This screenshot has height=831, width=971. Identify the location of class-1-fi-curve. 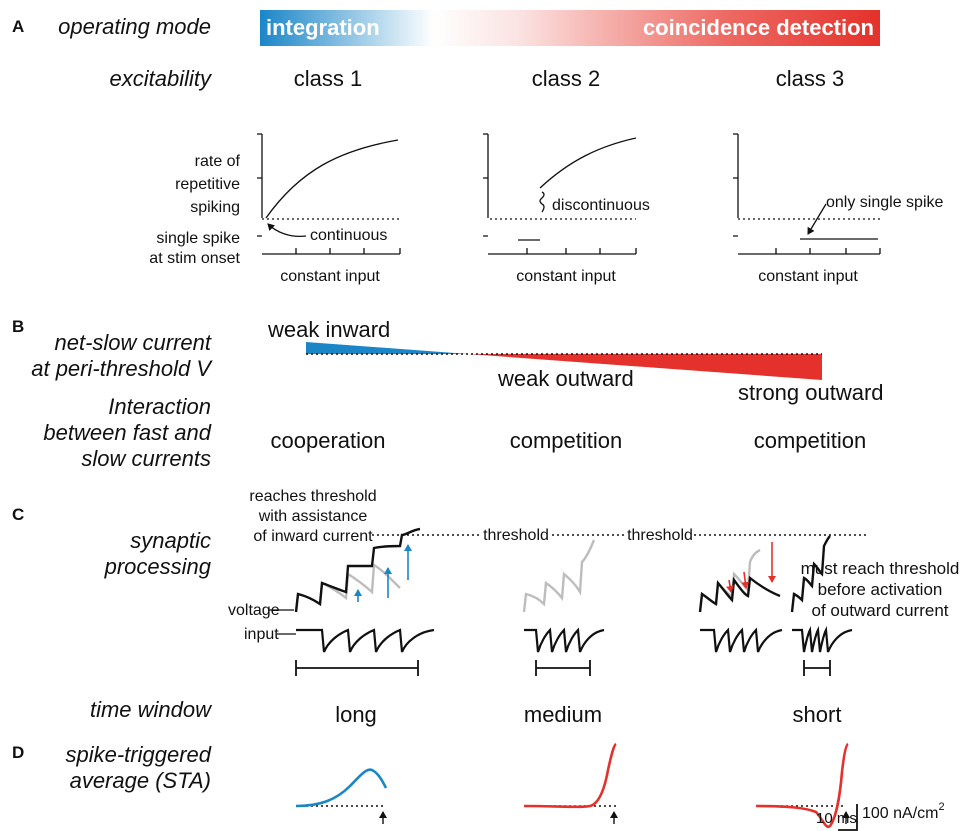
(332, 179).